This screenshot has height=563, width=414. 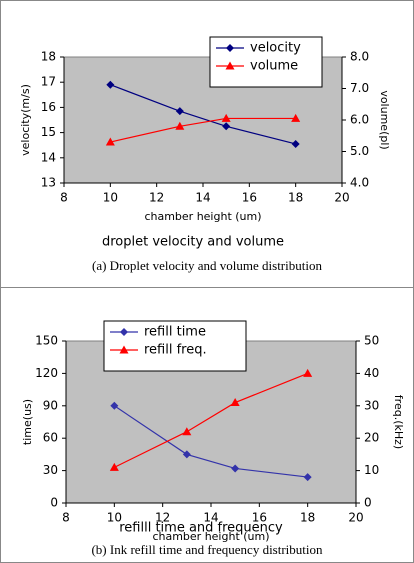 I want to click on y2-tick-label: 20, so click(x=371, y=438).